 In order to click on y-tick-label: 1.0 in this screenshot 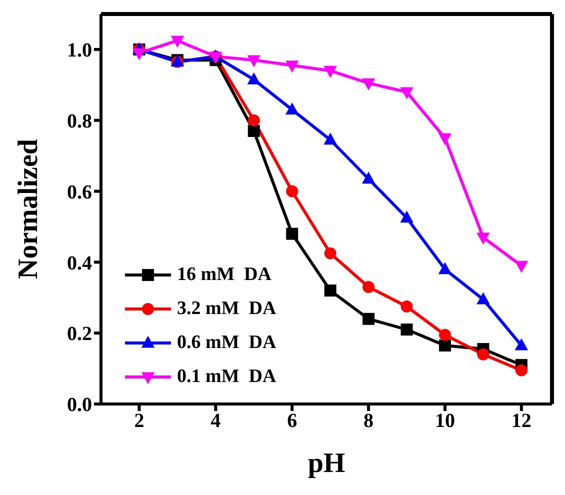, I will do `click(79, 51)`.